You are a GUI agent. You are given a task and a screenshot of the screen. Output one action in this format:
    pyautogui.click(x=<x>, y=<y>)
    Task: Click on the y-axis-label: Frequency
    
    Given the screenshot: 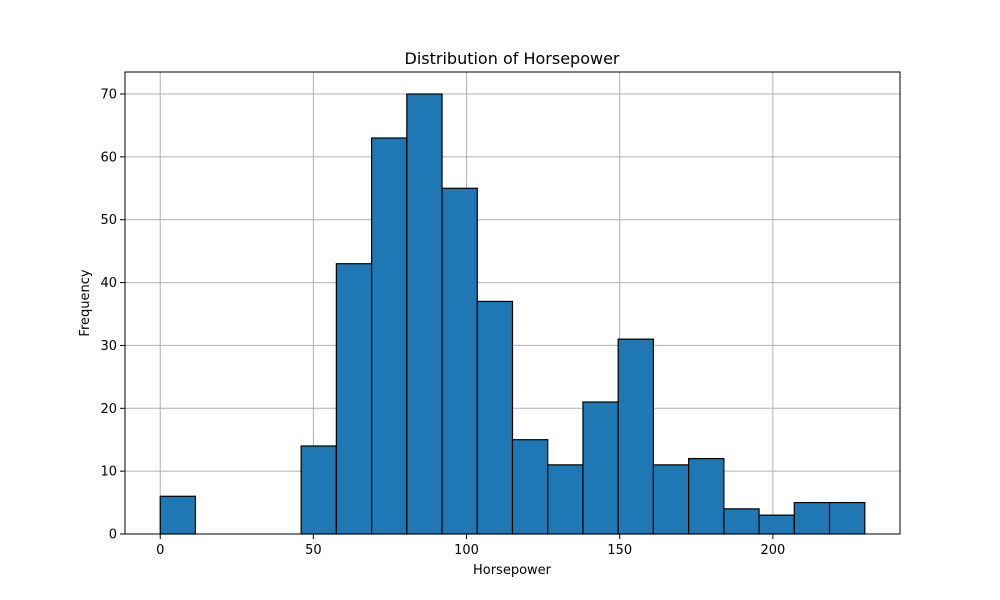 What is the action you would take?
    pyautogui.click(x=85, y=302)
    